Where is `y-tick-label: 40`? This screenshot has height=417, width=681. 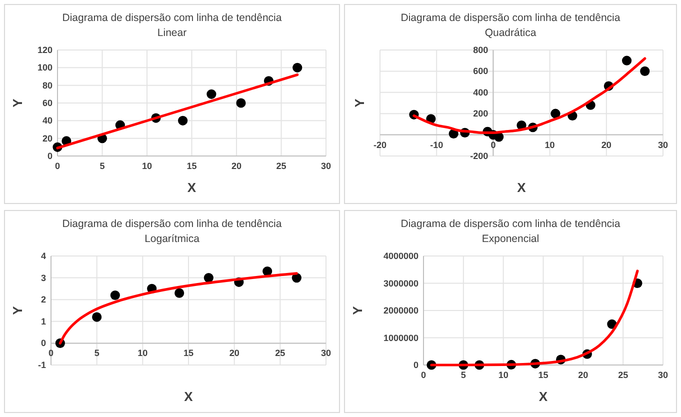
y-tick-label: 40 is located at coordinates (47, 121).